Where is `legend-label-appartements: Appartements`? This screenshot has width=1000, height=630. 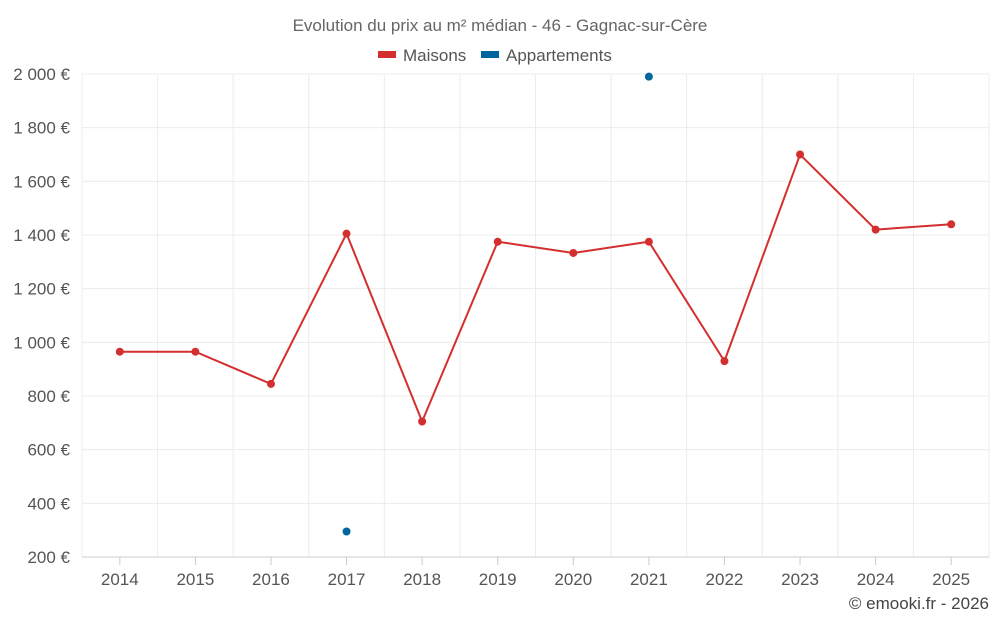 legend-label-appartements: Appartements is located at coordinates (559, 55).